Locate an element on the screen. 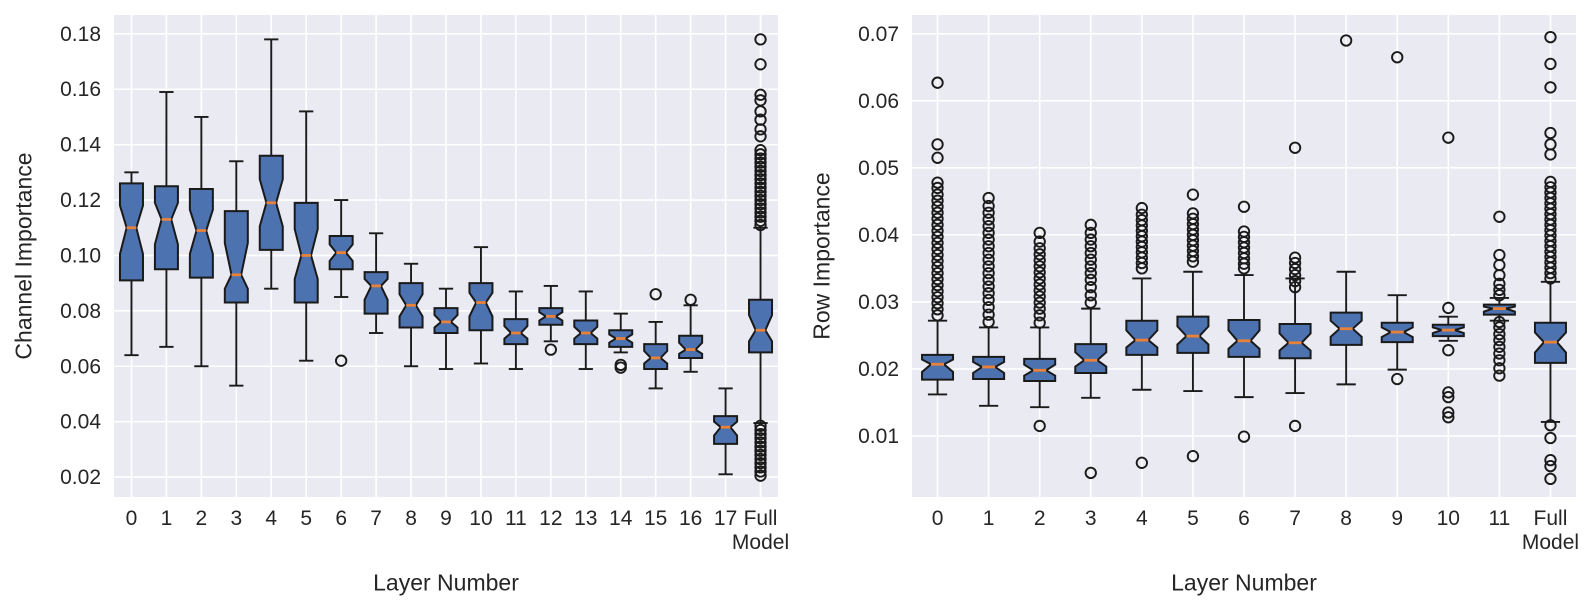 This screenshot has width=1596, height=616. y-tick-label: 0.10 is located at coordinates (80, 255).